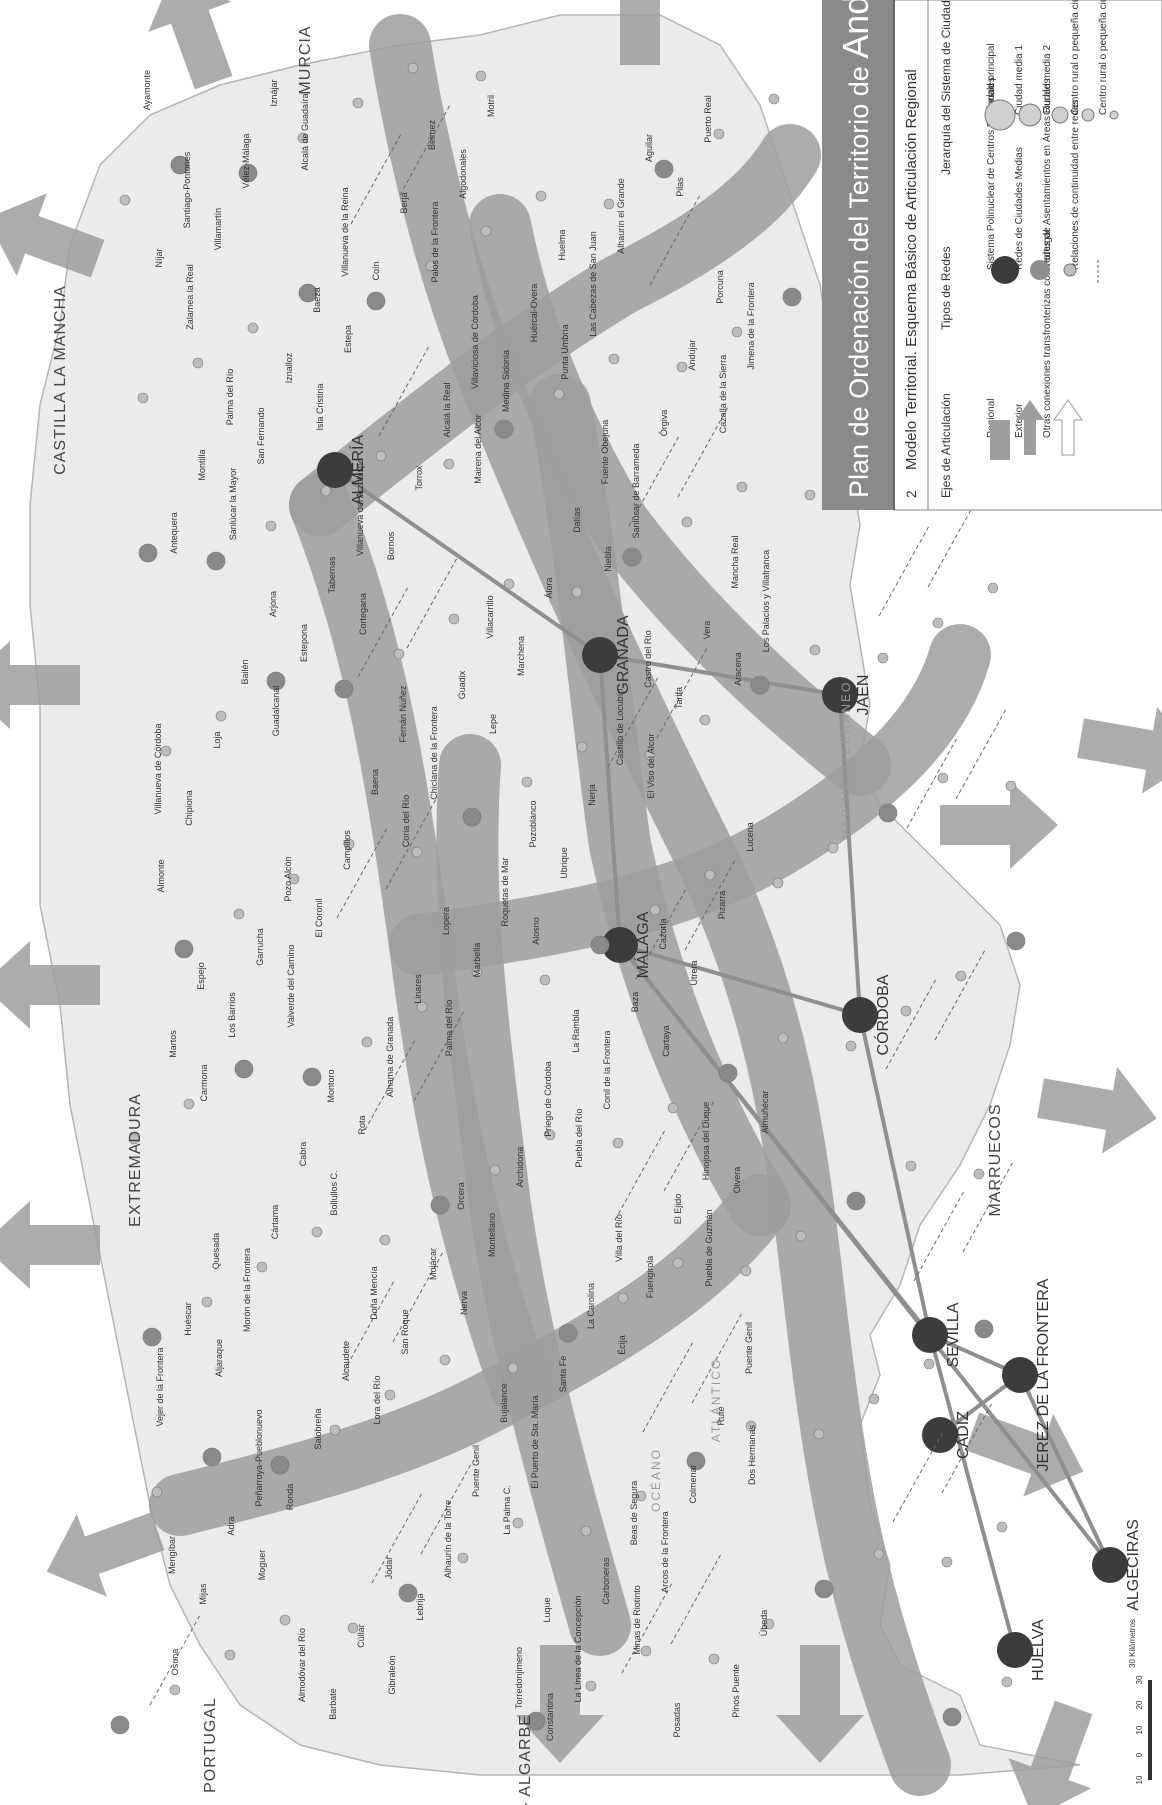 This screenshot has width=1162, height=1805. What do you see at coordinates (635, 1002) in the screenshot?
I see `city-label: Baza` at bounding box center [635, 1002].